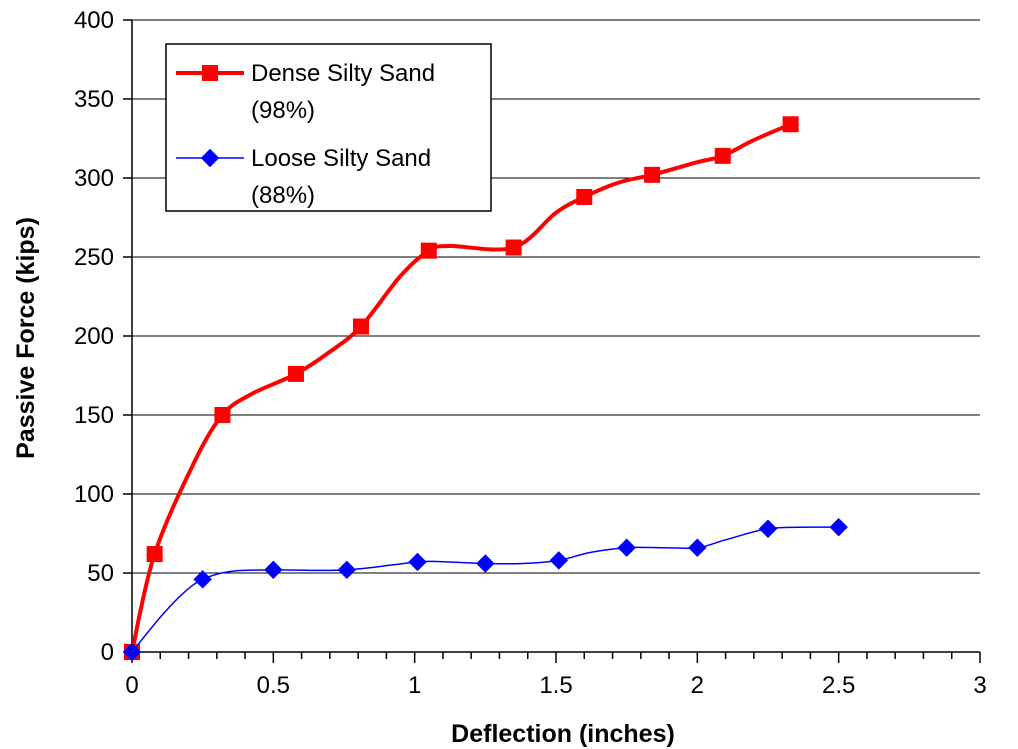  I want to click on x-tick-label-6: 3, so click(979, 685).